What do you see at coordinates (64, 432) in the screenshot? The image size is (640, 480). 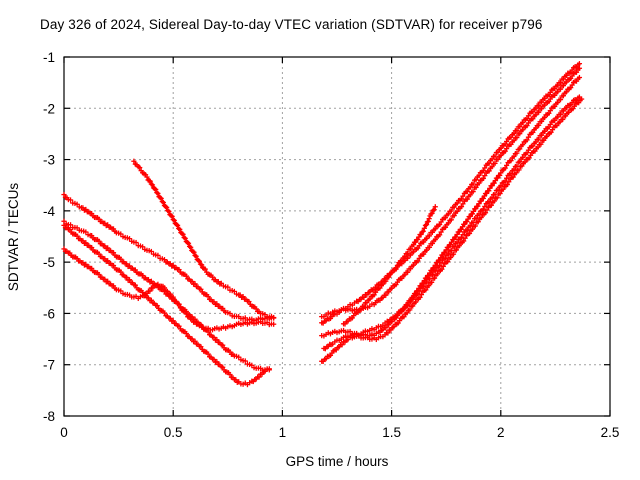 I see `x-tick-label: 0` at bounding box center [64, 432].